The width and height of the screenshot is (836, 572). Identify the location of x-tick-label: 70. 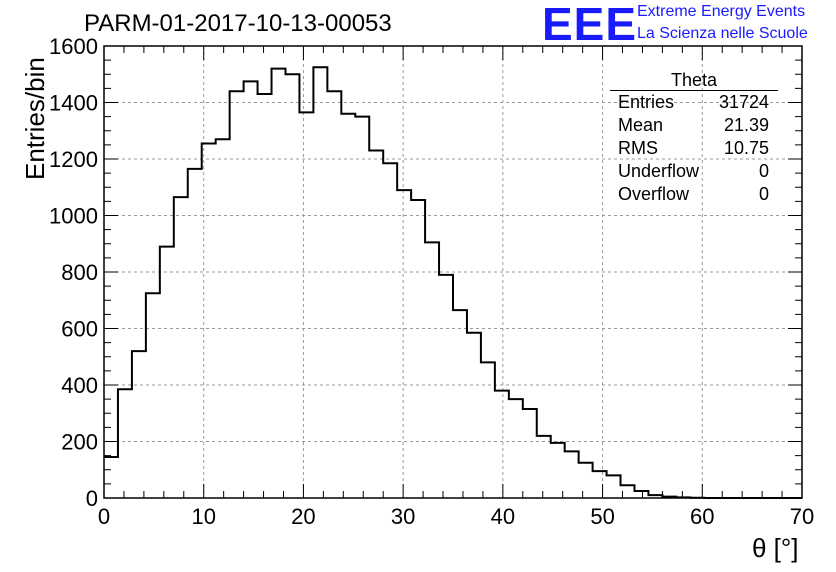
(802, 516).